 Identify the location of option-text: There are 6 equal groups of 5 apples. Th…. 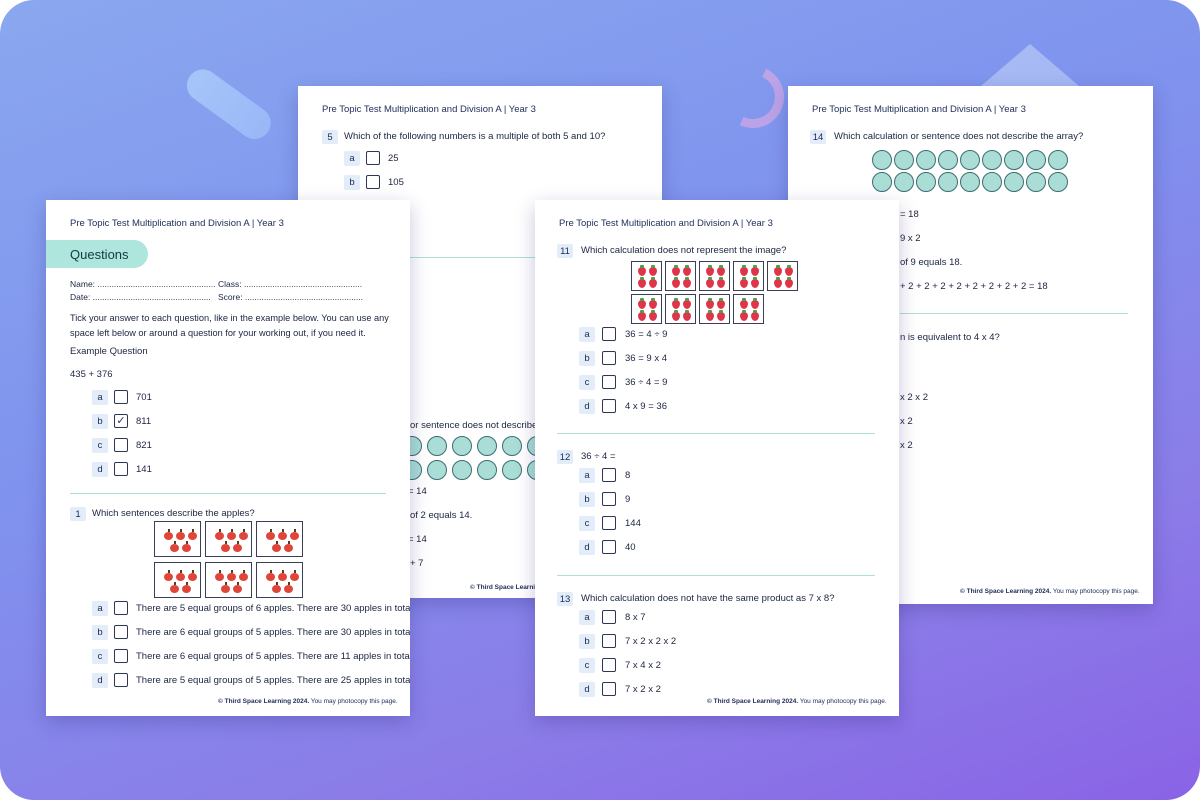
(273, 632).